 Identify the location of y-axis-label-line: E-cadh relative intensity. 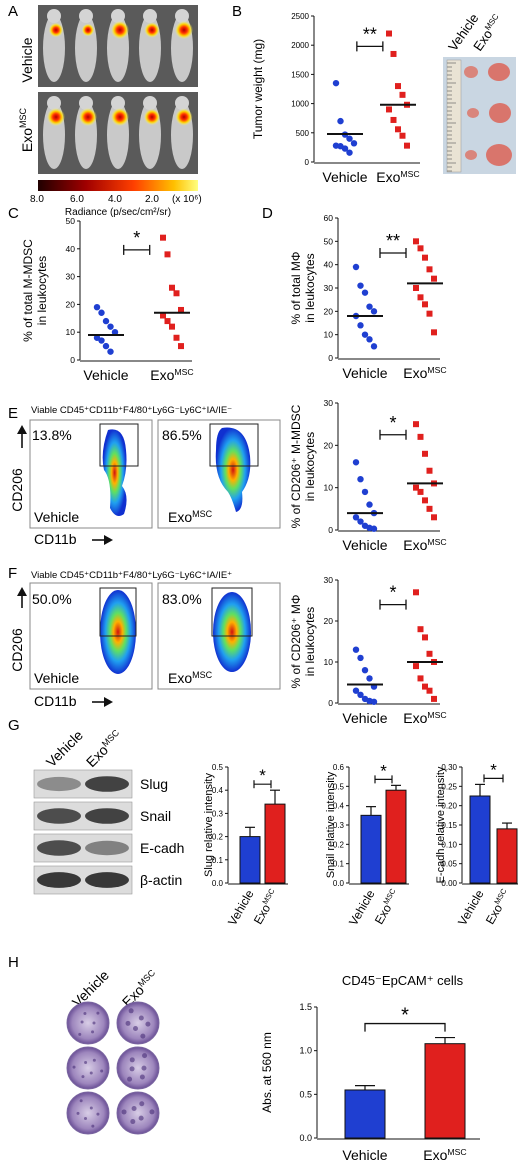
(441, 824).